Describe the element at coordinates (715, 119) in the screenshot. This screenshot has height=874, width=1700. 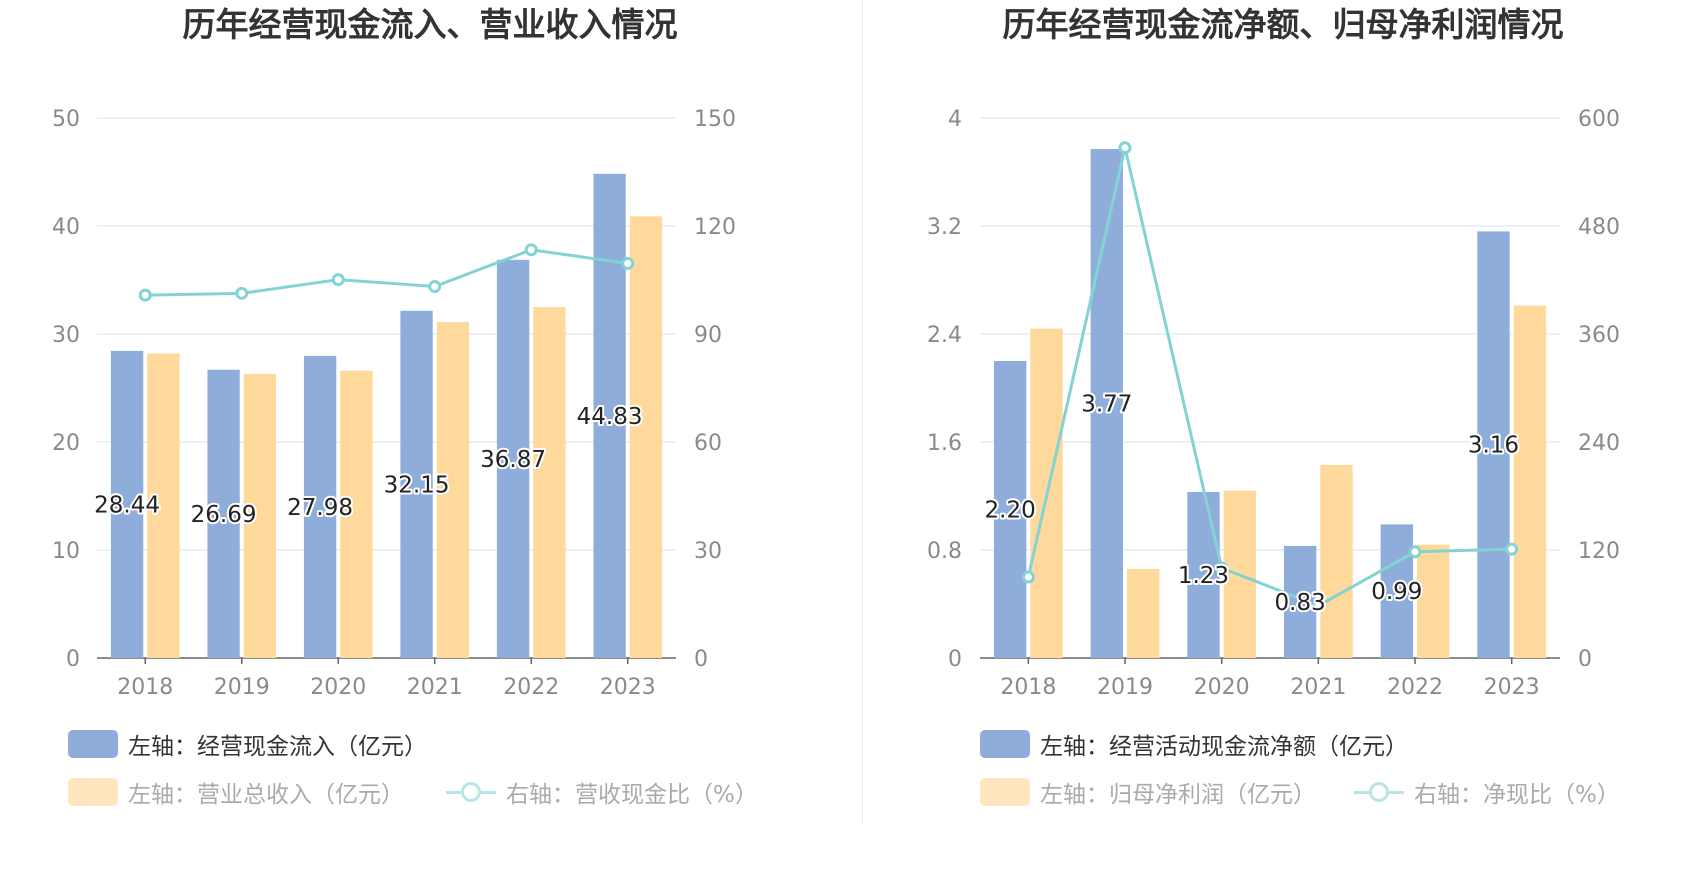
I see `y-right-tick-label: 150` at that location.